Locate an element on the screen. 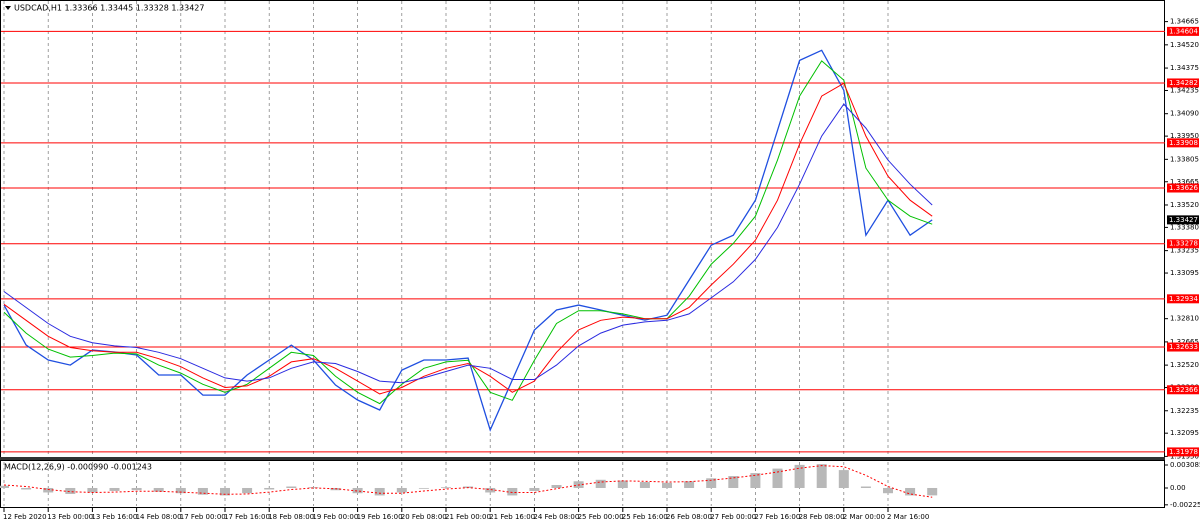  y-tick-label: 1.33665 is located at coordinates (1184, 182).